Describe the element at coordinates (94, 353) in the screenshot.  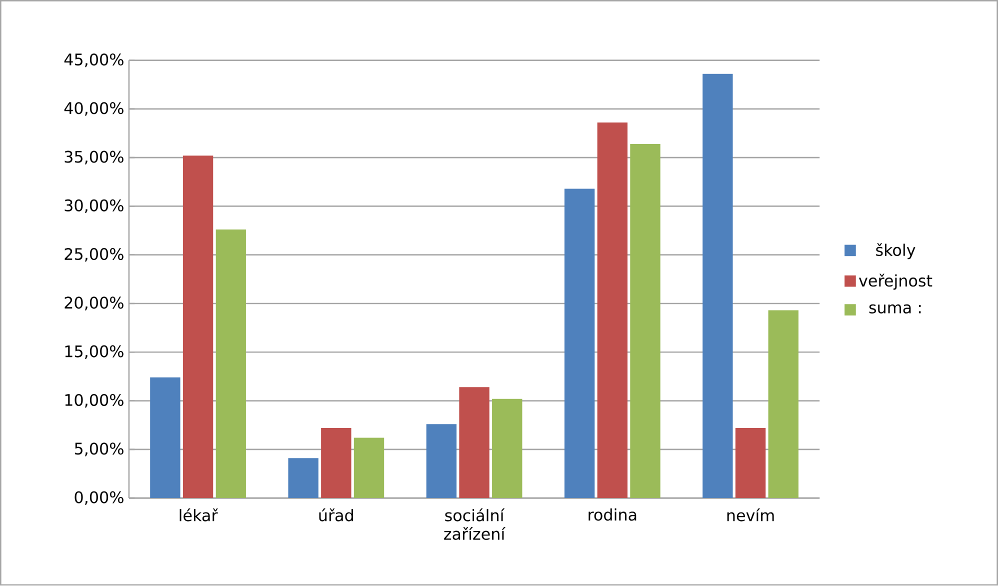
I see `y-tick-label: 15,00%` at that location.